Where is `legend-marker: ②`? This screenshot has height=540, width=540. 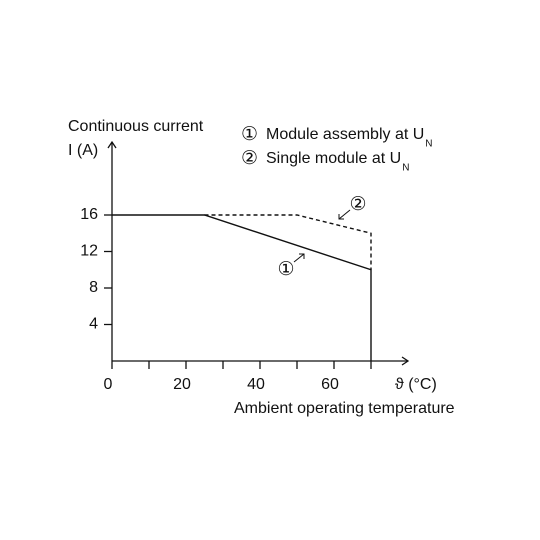
legend-marker: ② is located at coordinates (249, 158).